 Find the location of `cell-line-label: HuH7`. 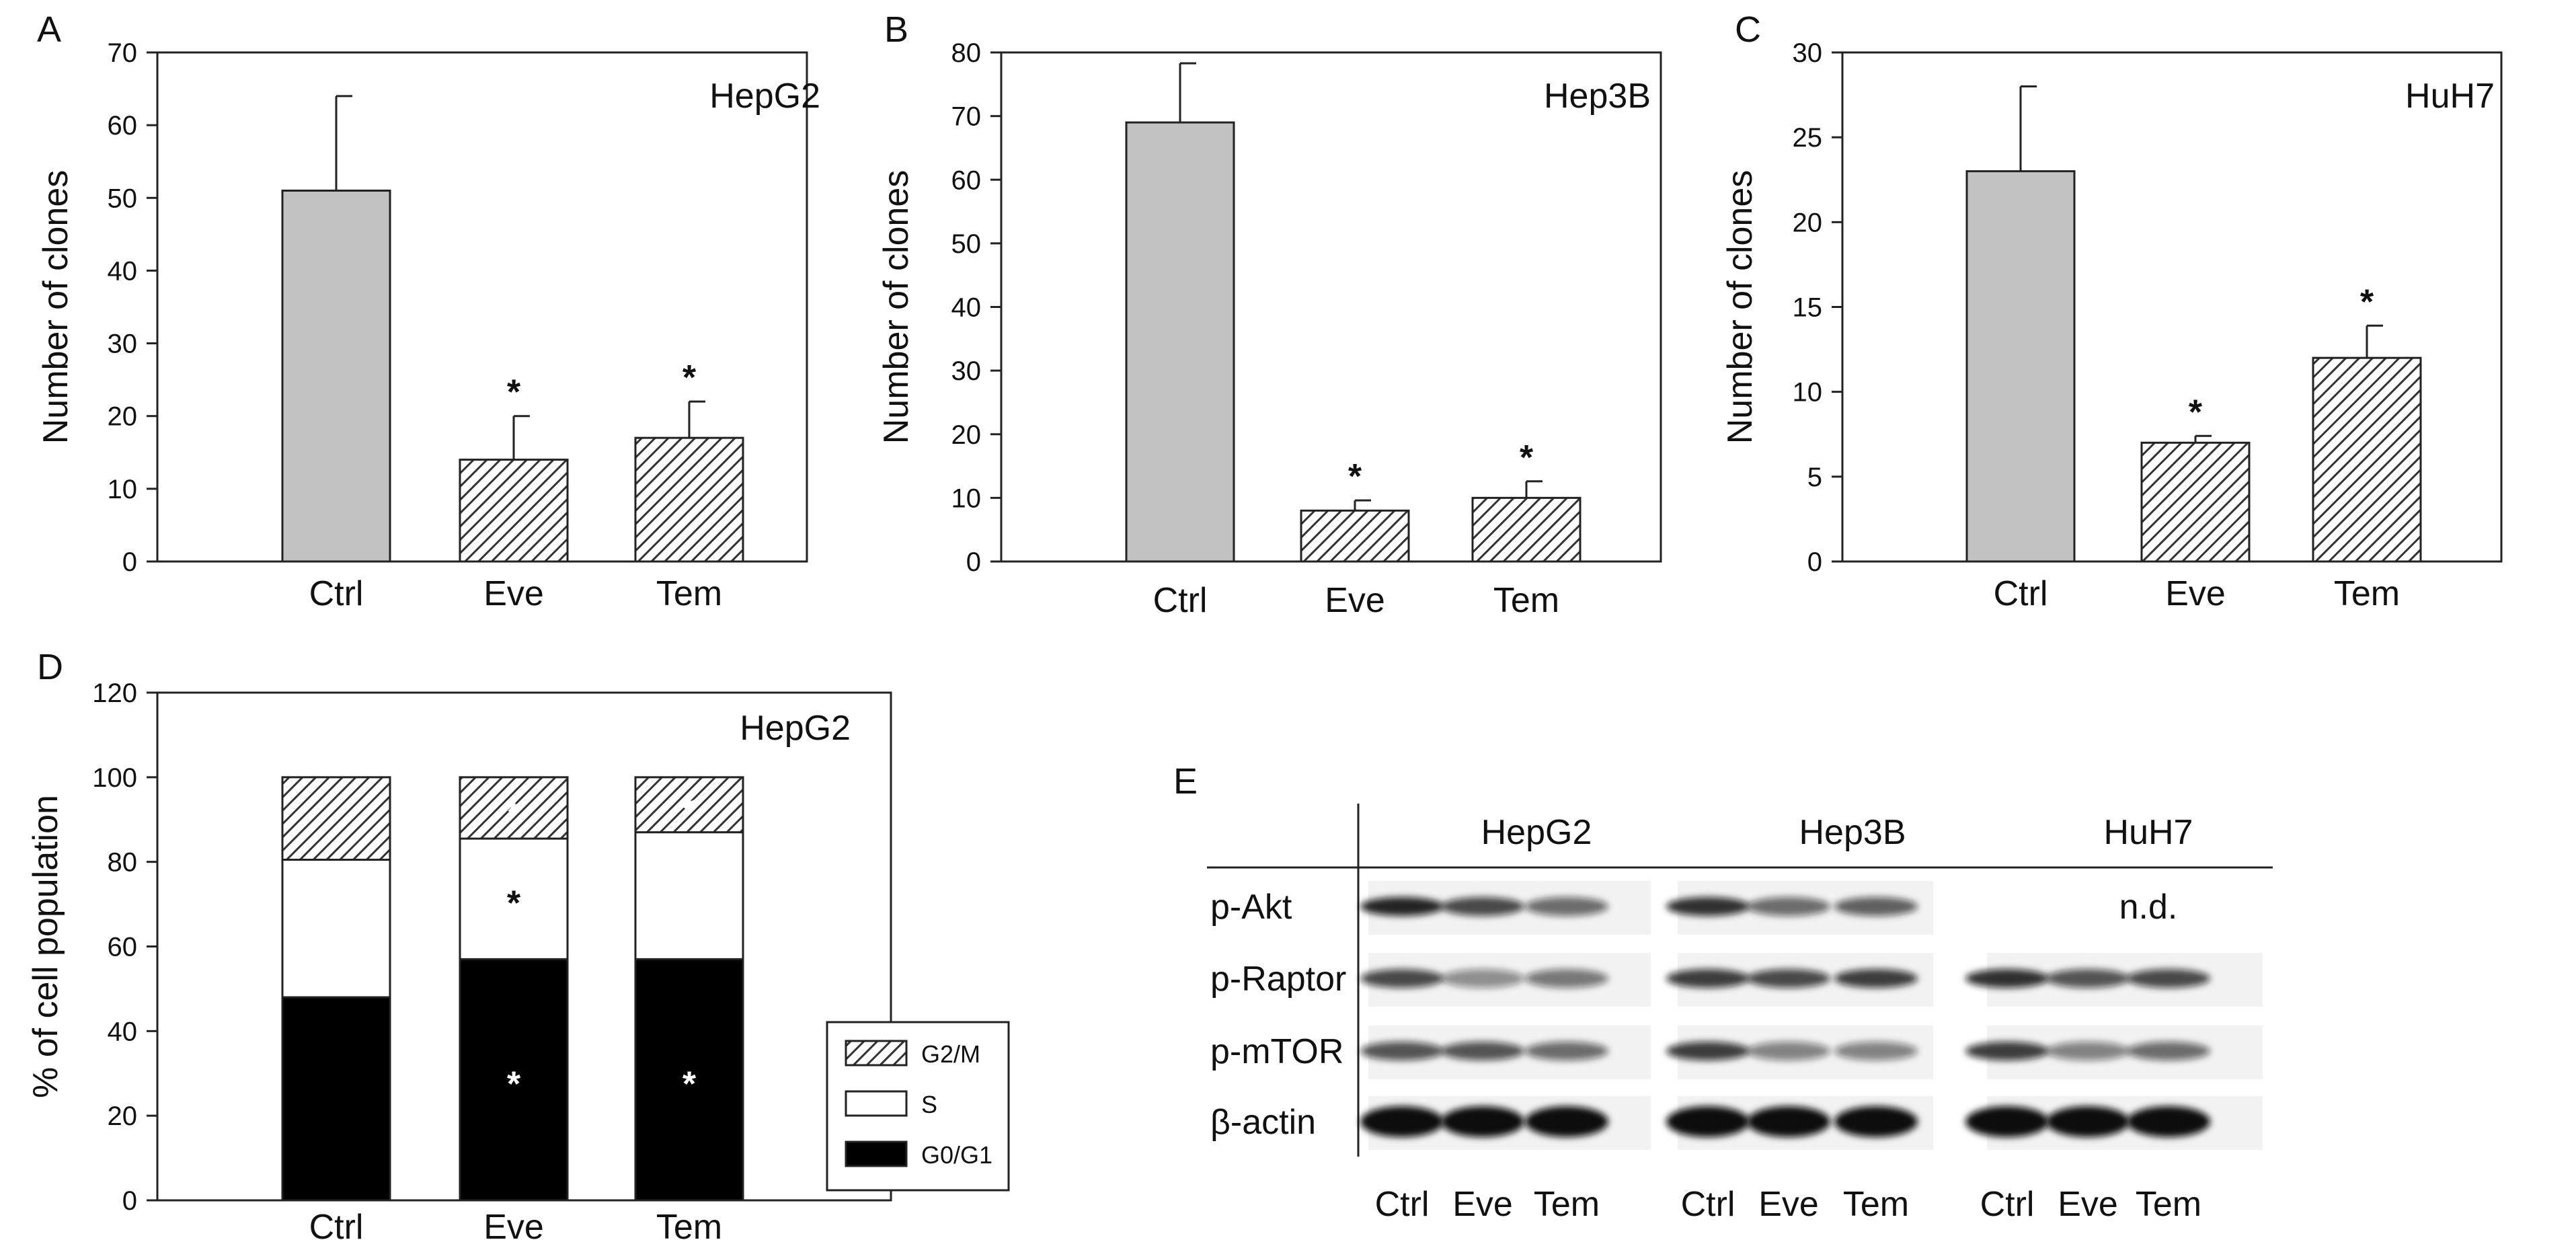

cell-line-label: HuH7 is located at coordinates (2450, 96).